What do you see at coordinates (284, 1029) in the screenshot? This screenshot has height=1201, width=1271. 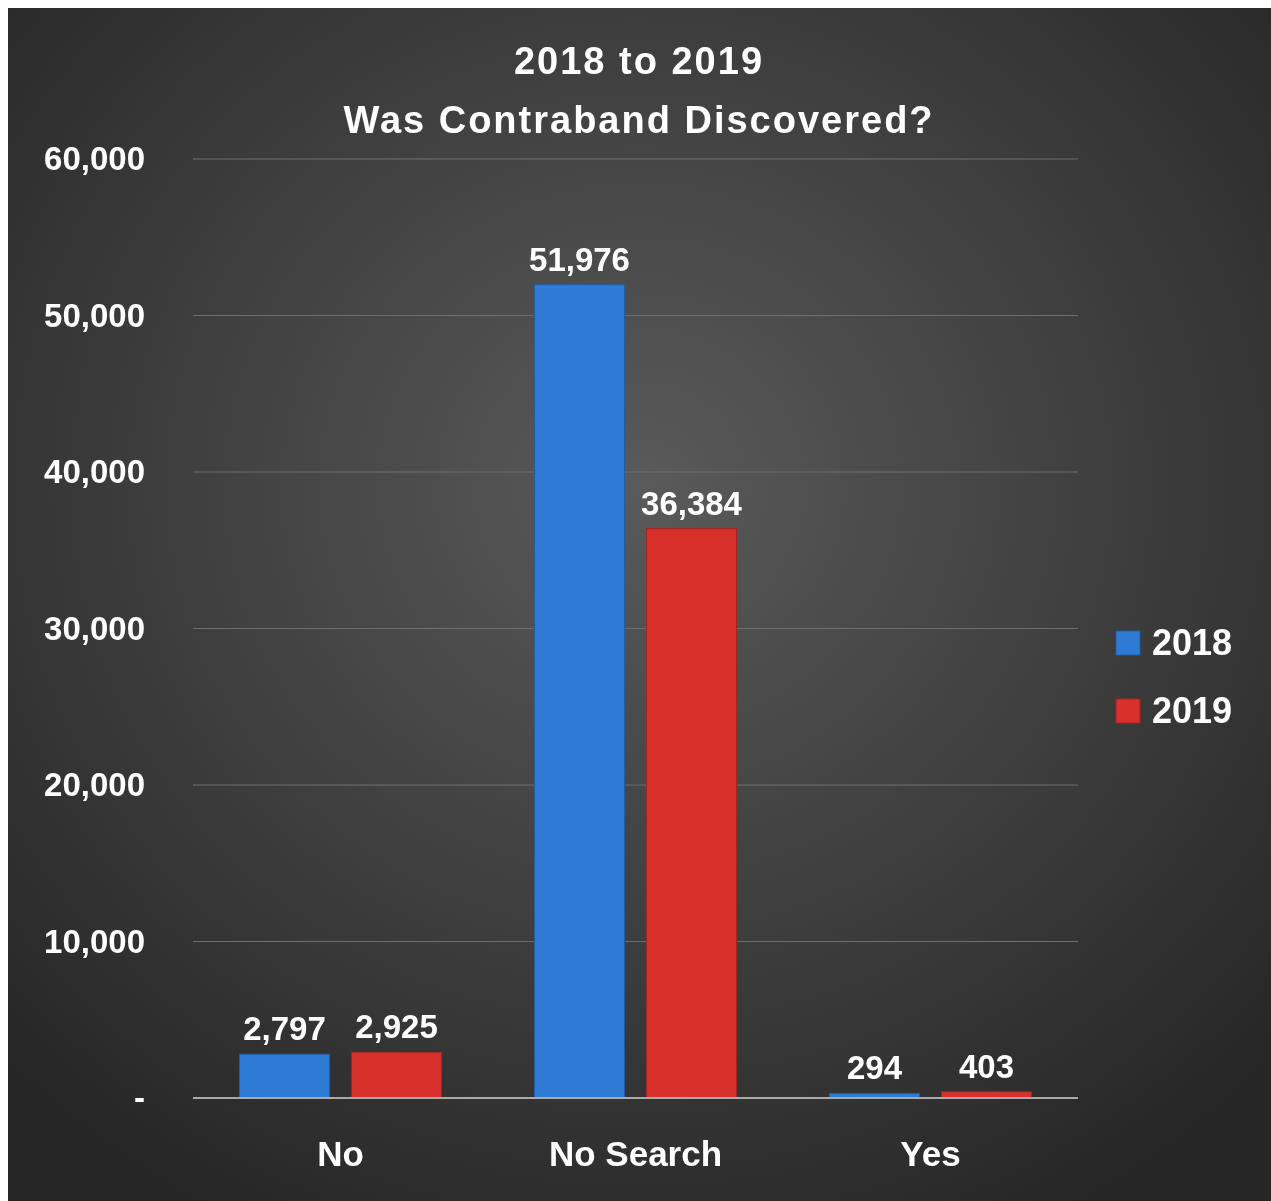 I see `data-label: 2,797` at bounding box center [284, 1029].